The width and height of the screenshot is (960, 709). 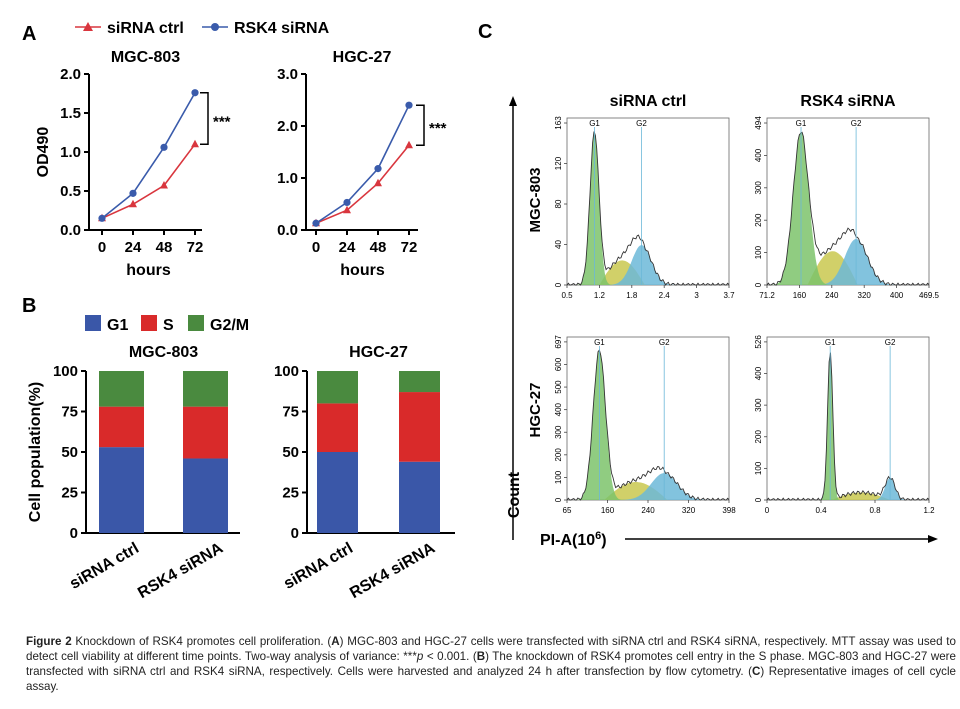 What do you see at coordinates (758, 405) in the screenshot?
I see `hist-ytick-label-hgc-27-rsk4-sirna: 300` at bounding box center [758, 405].